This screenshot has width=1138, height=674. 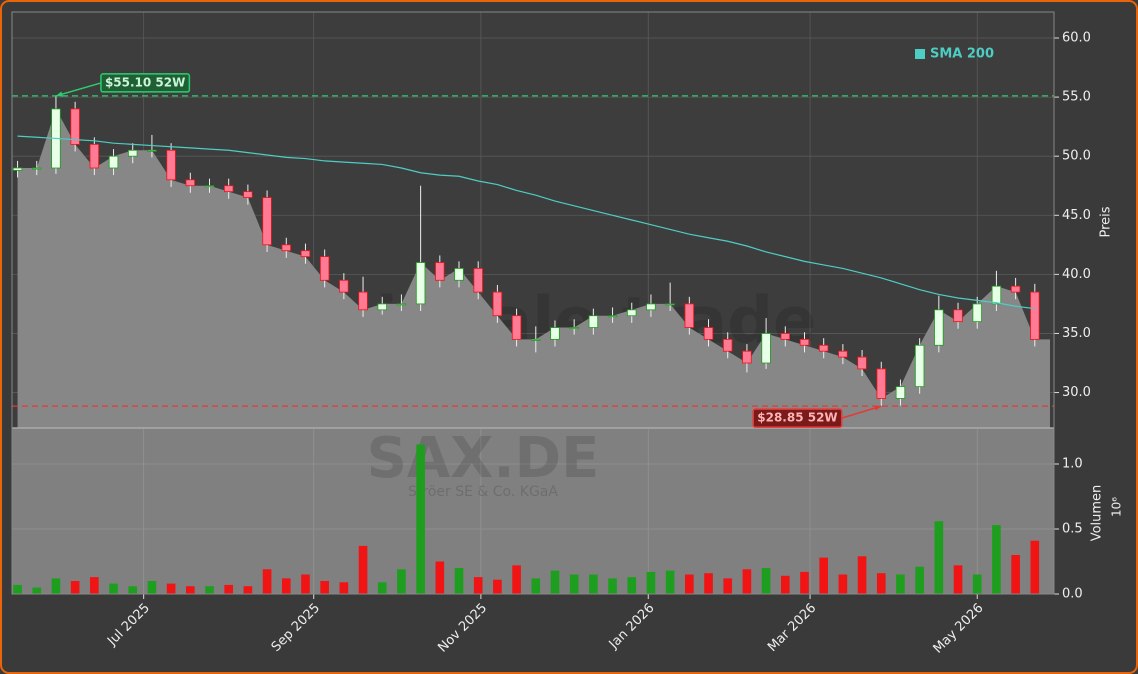 What do you see at coordinates (483, 458) in the screenshot?
I see `watermark: SAX.DE` at bounding box center [483, 458].